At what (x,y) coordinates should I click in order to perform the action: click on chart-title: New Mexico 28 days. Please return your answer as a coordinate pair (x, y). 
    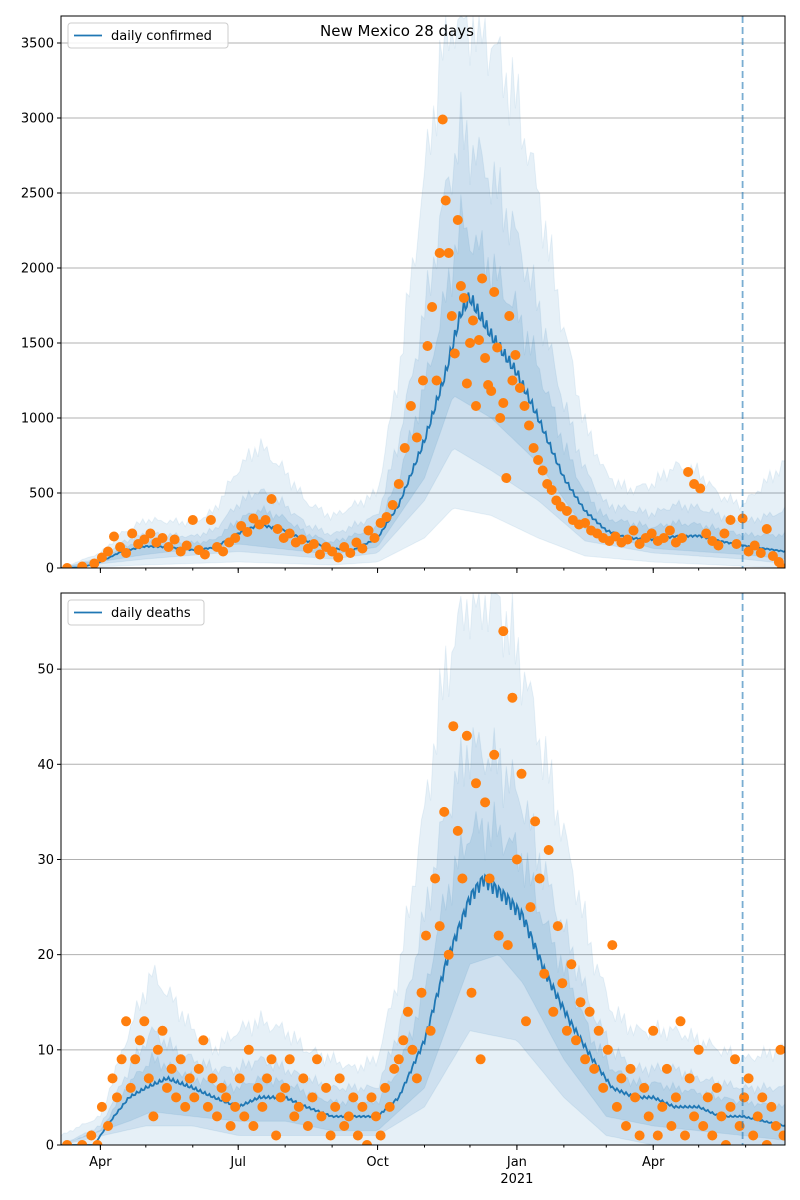
    Looking at the image, I should click on (397, 31).